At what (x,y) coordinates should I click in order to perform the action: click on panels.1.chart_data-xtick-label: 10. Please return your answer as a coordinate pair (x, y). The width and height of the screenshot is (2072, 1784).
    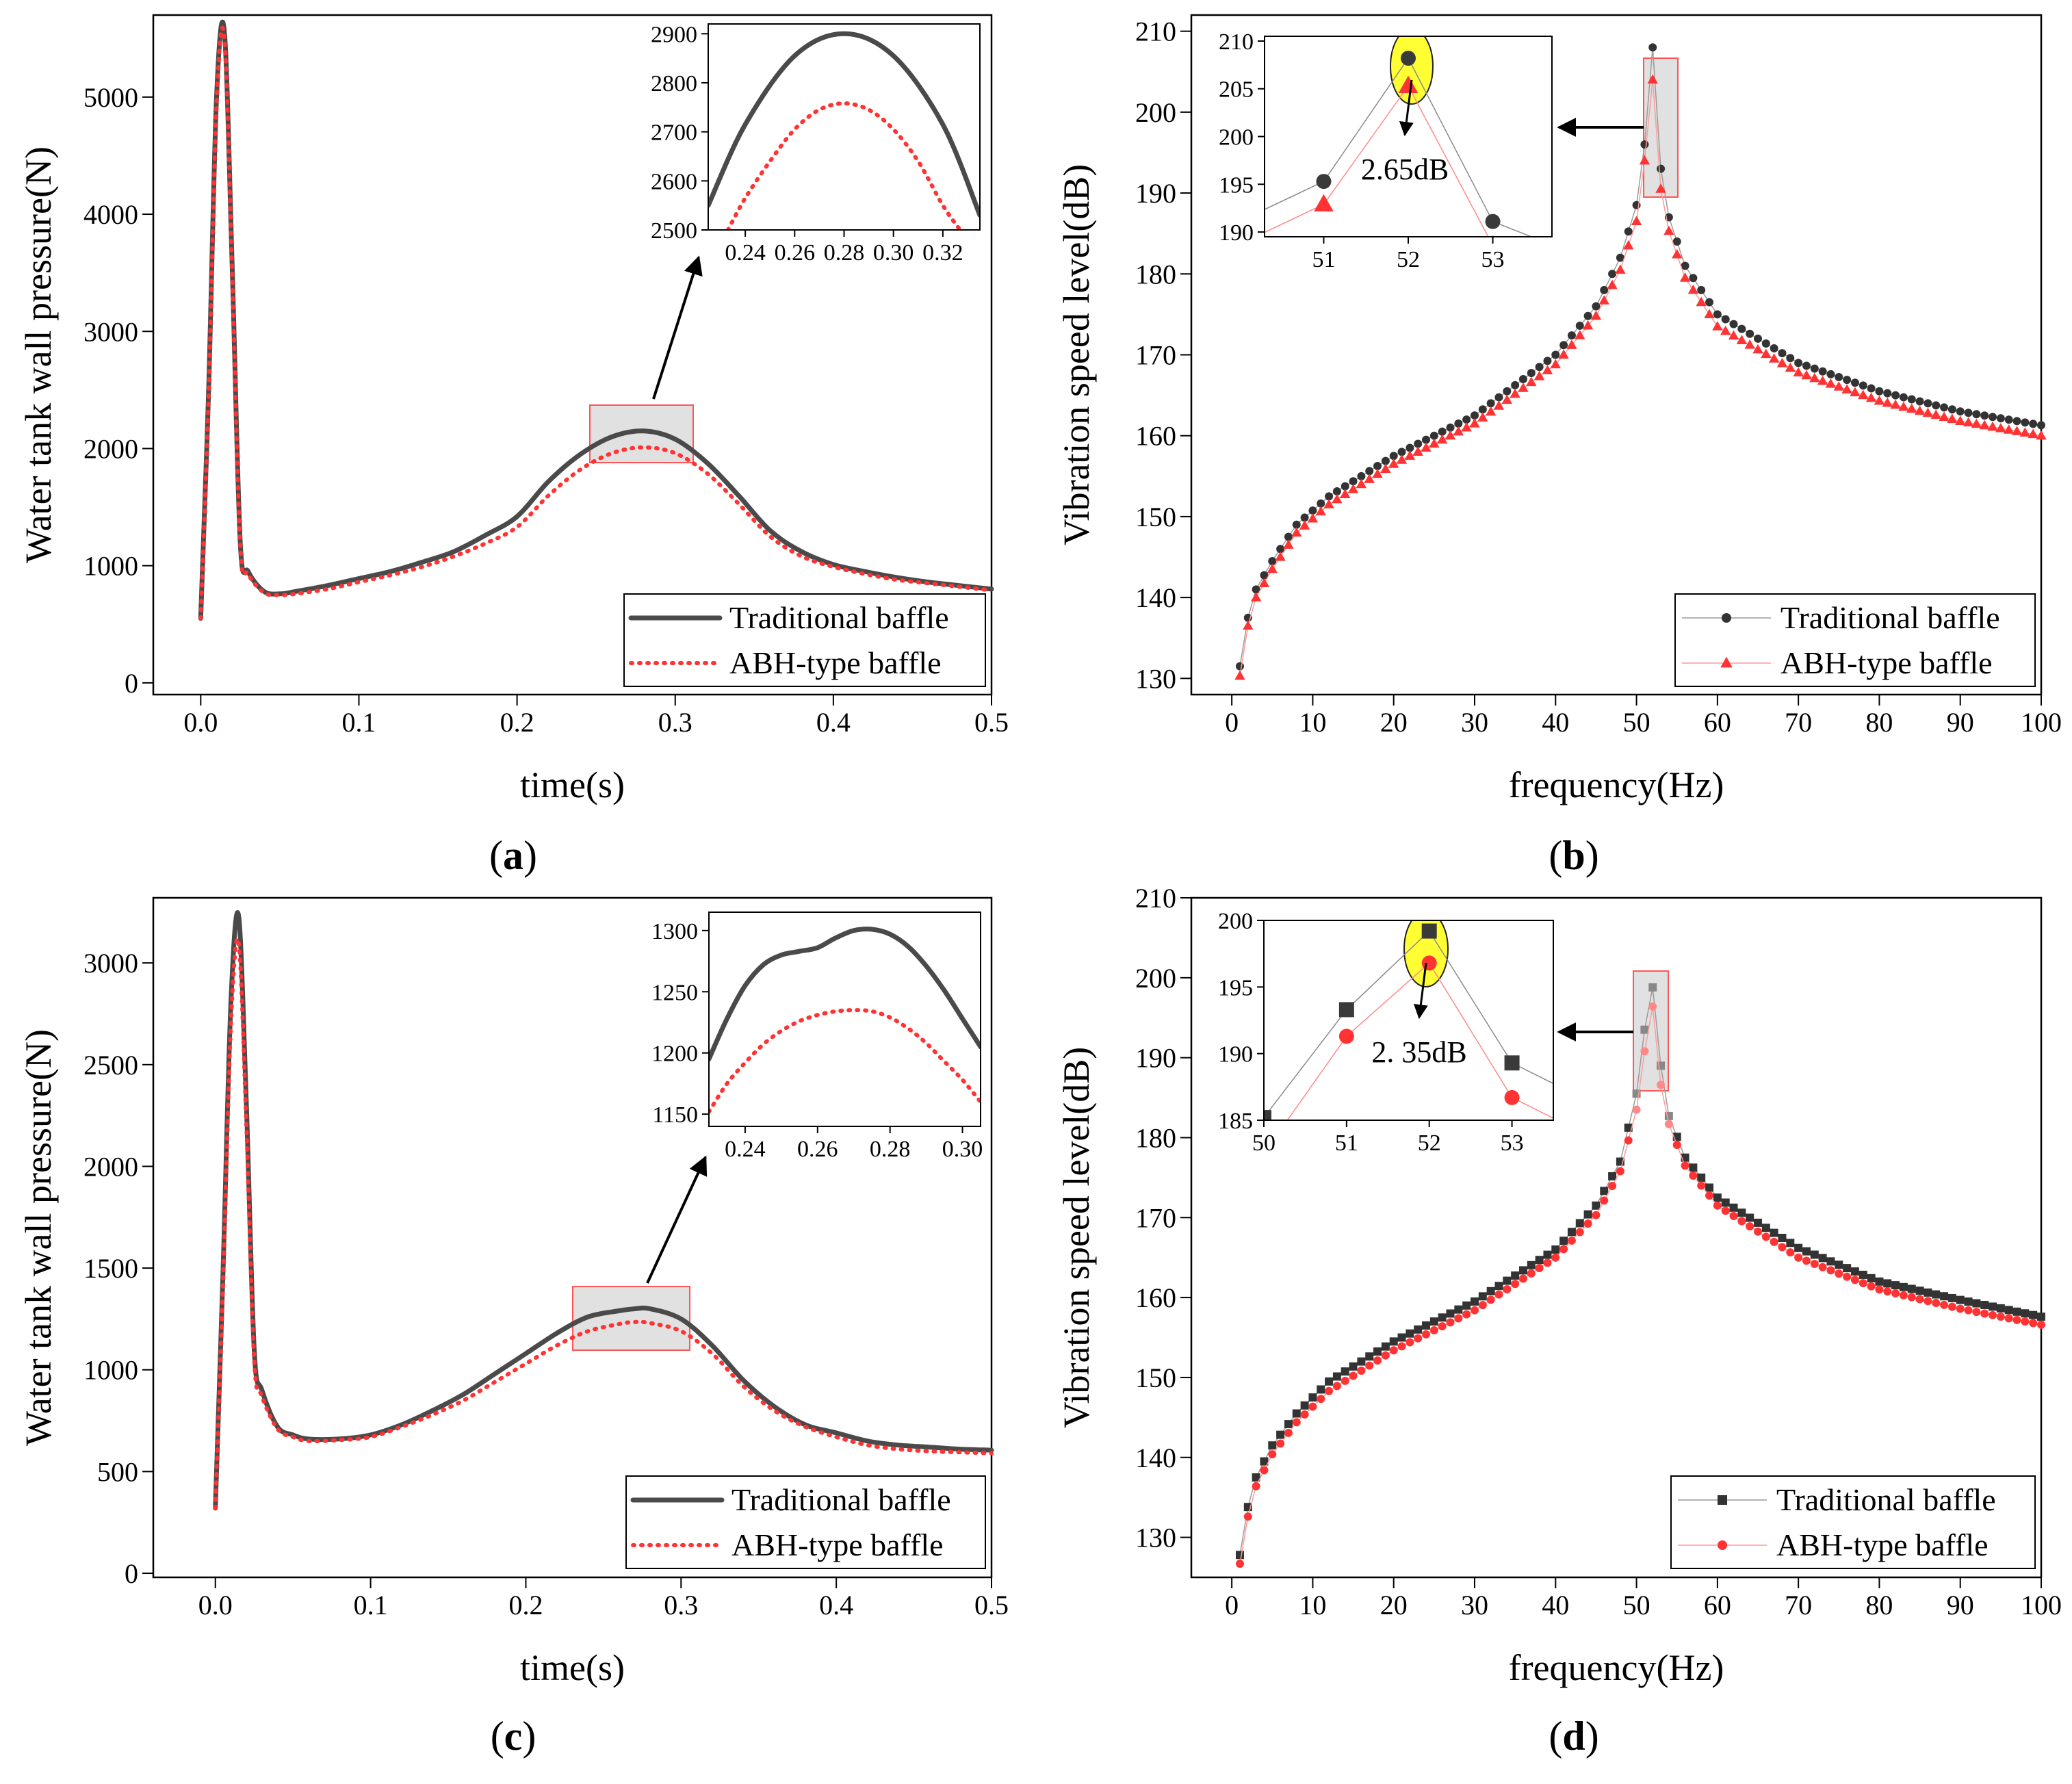
    Looking at the image, I should click on (1312, 722).